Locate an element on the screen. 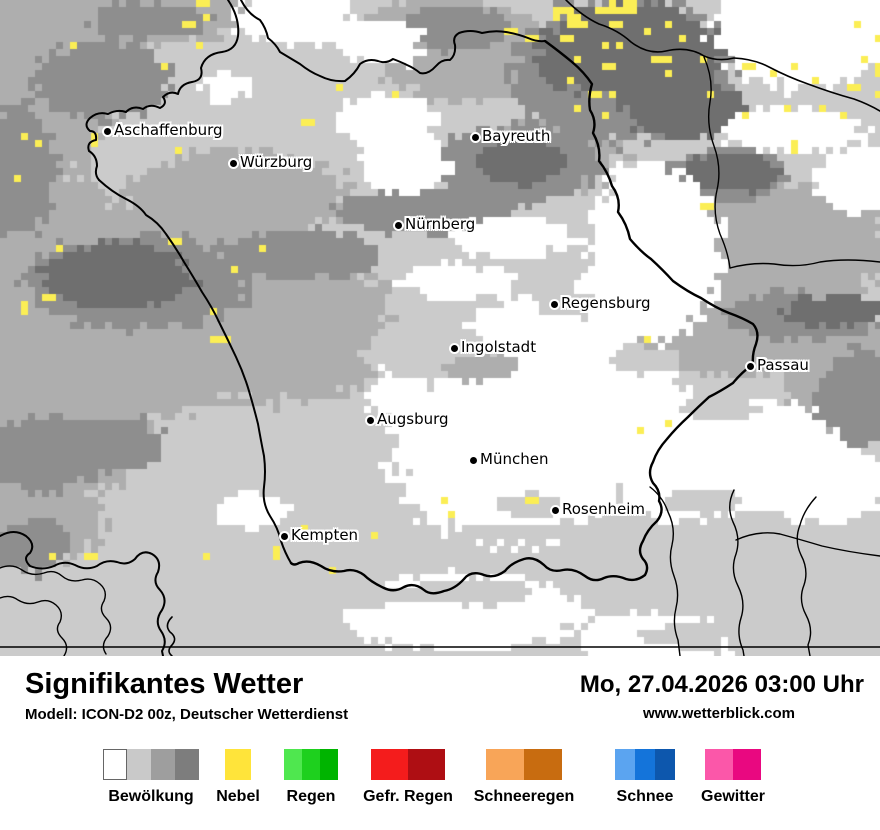 The image size is (880, 830). legend-label: Schnee is located at coordinates (645, 796).